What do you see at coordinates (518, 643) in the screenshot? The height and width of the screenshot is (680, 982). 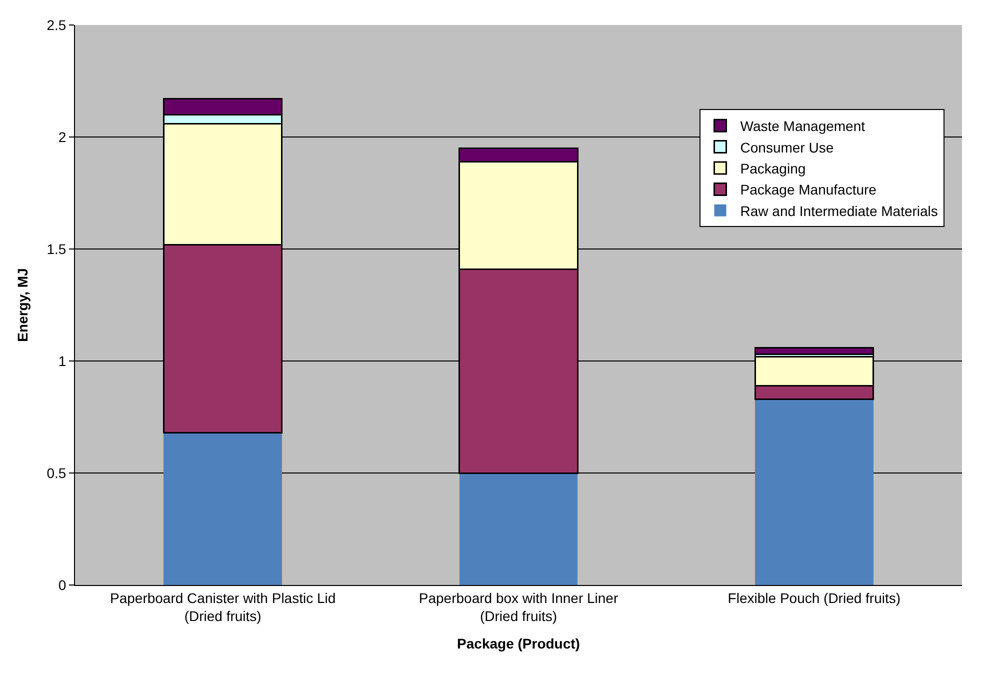 I see `x-axis-title: Package (Product)` at bounding box center [518, 643].